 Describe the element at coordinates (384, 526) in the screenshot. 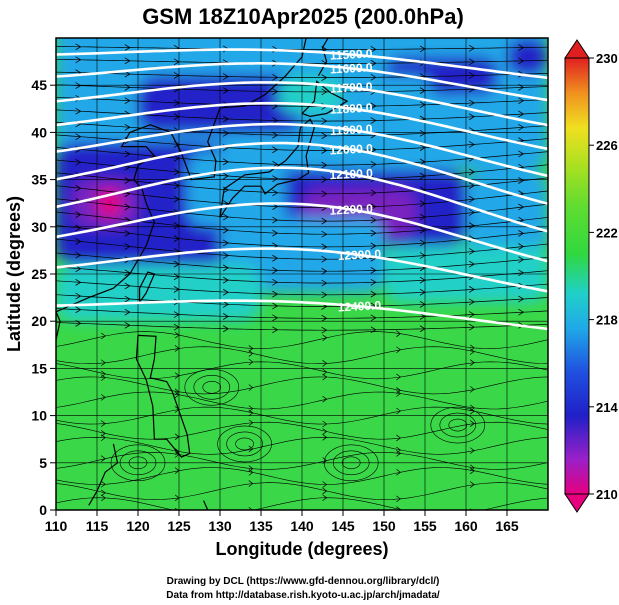

I see `x-tick-label: 150` at that location.